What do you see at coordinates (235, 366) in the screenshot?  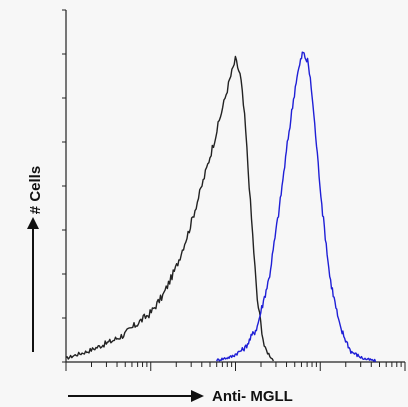 I see `x-axis-ticks` at bounding box center [235, 366].